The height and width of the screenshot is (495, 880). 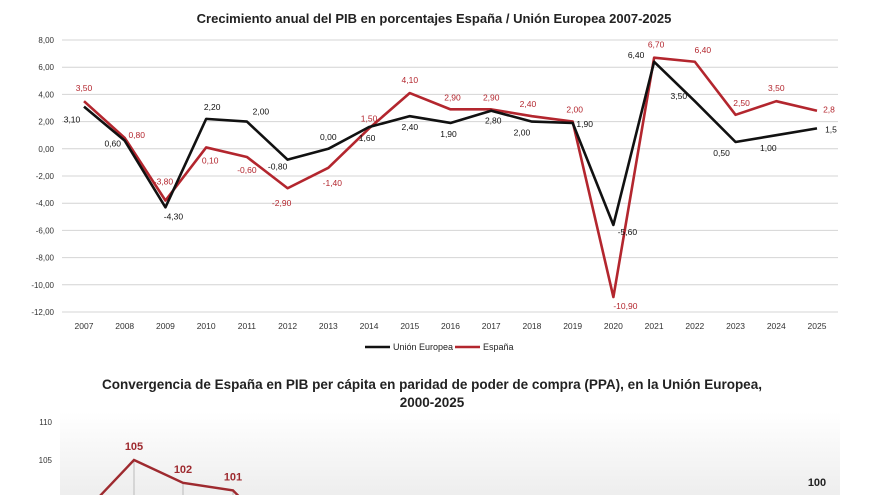 I want to click on y-tick-label: 8,00, so click(x=46, y=40).